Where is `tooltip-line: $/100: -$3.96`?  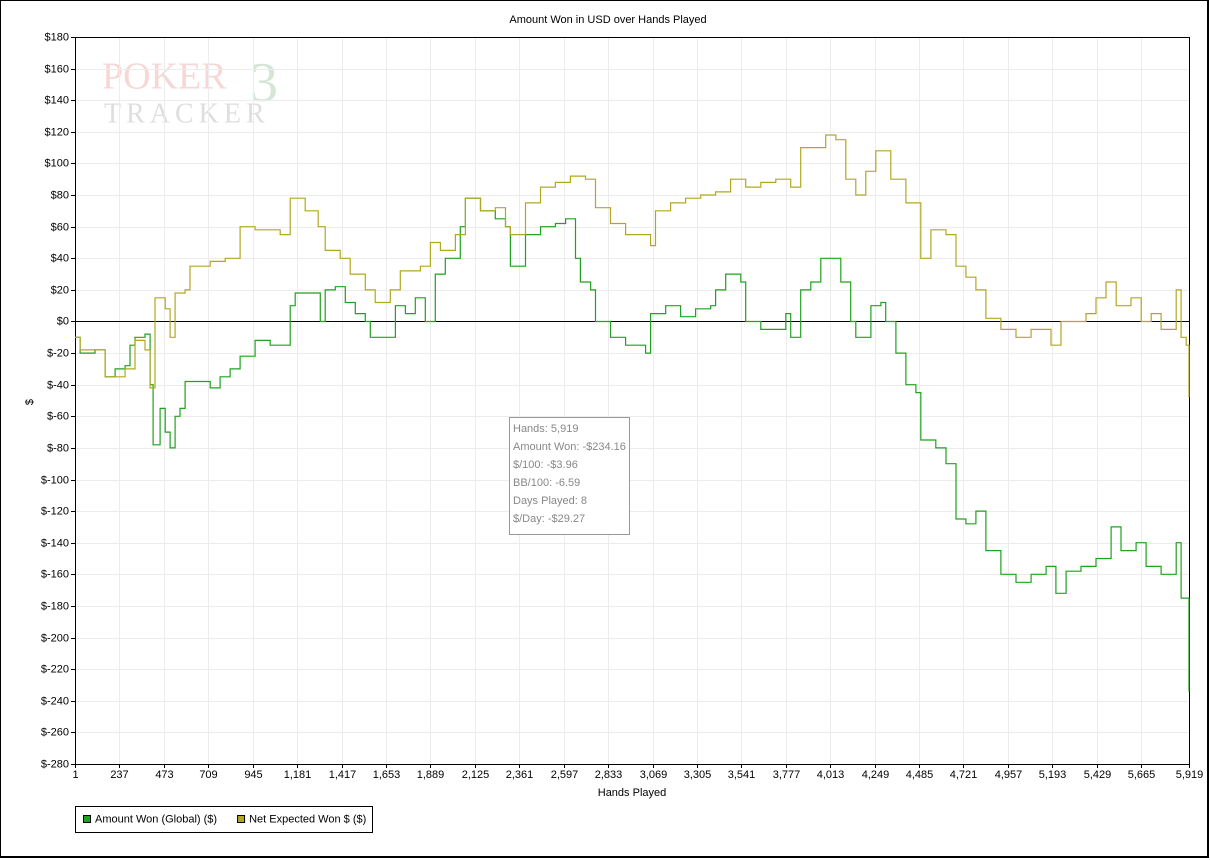
tooltip-line: $/100: -$3.96 is located at coordinates (545, 465).